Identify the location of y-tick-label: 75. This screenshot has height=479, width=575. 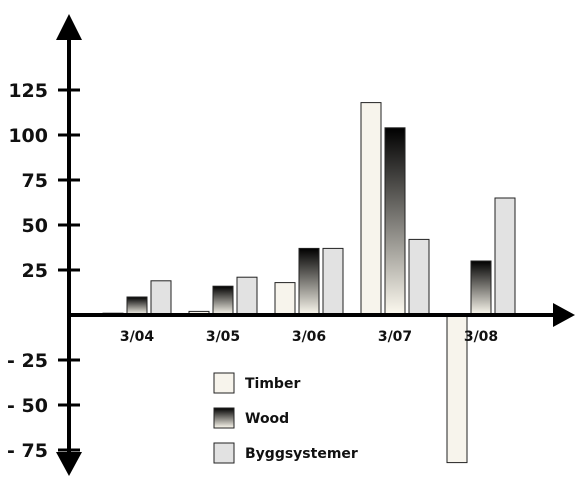
(35, 181).